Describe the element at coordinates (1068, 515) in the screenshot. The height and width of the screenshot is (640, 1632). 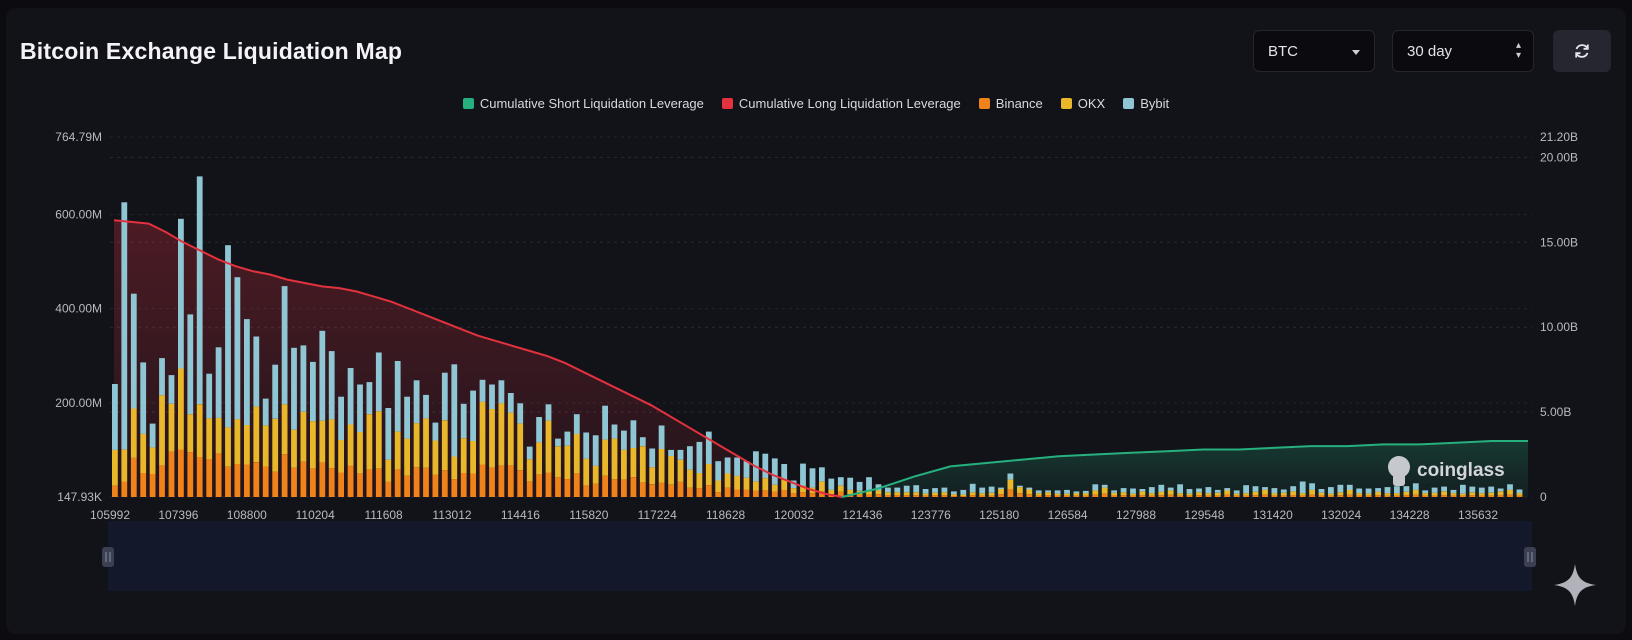
I see `x-tick-label: 126584` at that location.